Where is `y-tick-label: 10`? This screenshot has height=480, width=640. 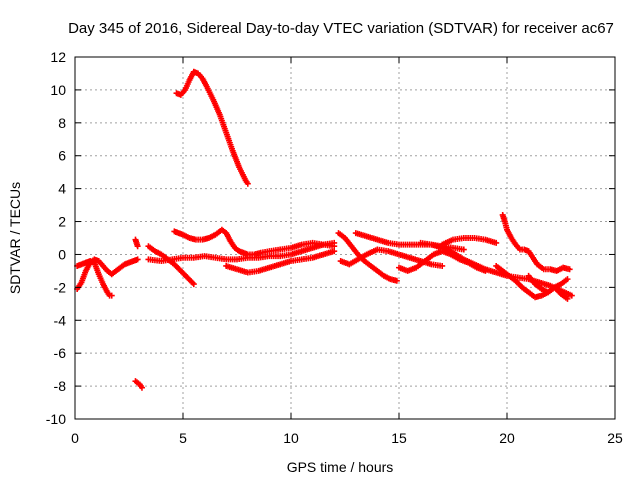 y-tick-label: 10 is located at coordinates (58, 90).